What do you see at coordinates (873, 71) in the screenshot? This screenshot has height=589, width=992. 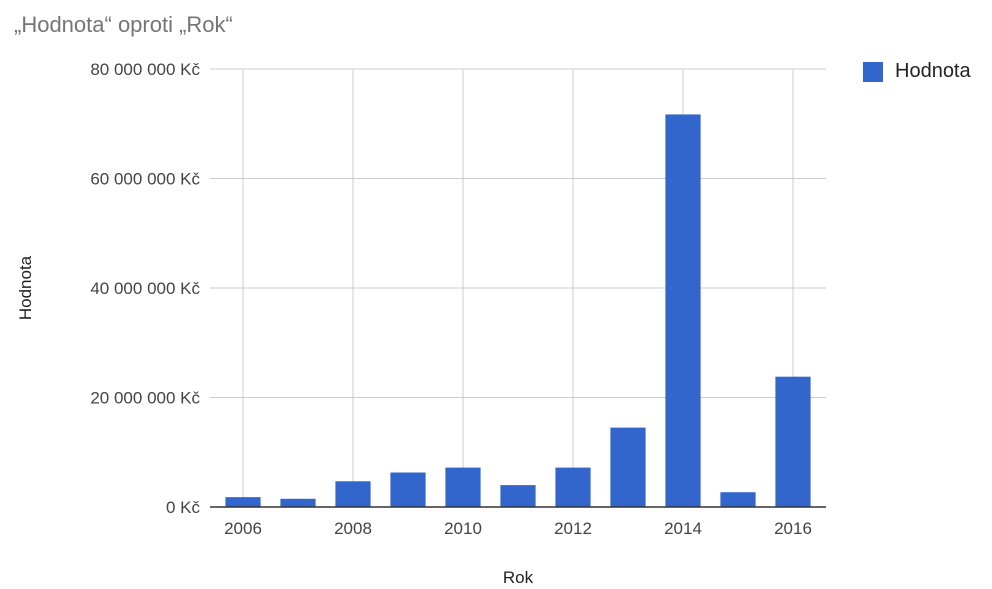 I see `legend-swatch` at bounding box center [873, 71].